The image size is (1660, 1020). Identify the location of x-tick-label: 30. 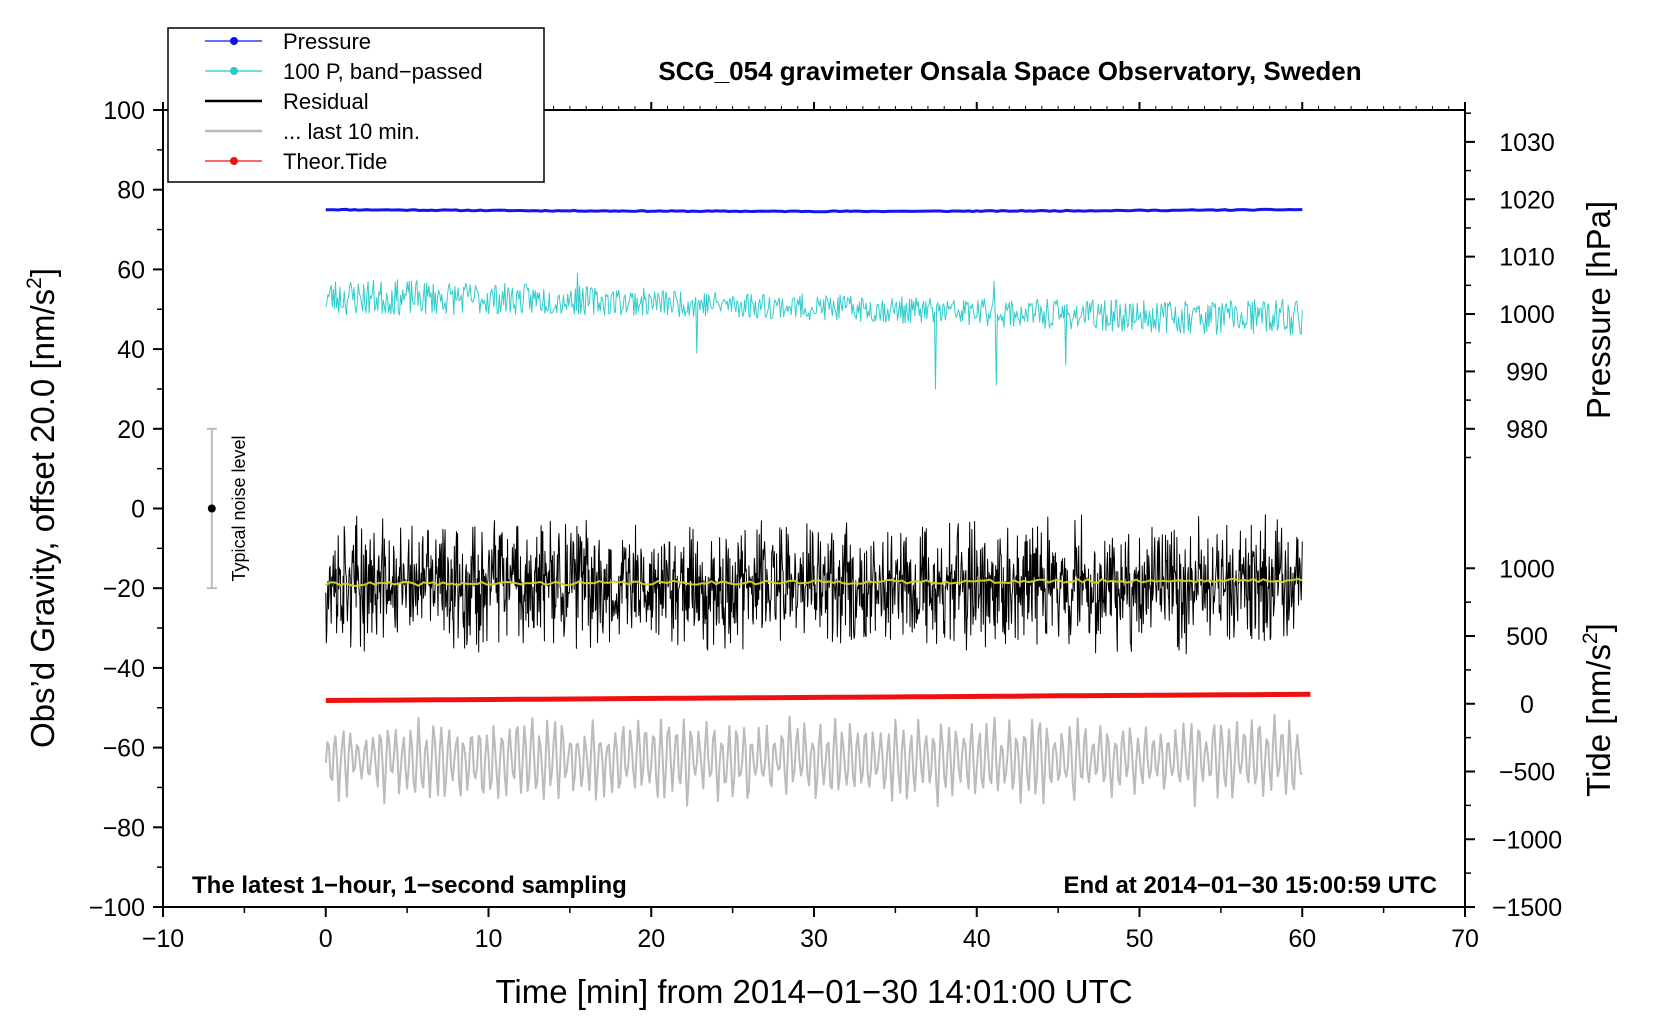
(814, 939).